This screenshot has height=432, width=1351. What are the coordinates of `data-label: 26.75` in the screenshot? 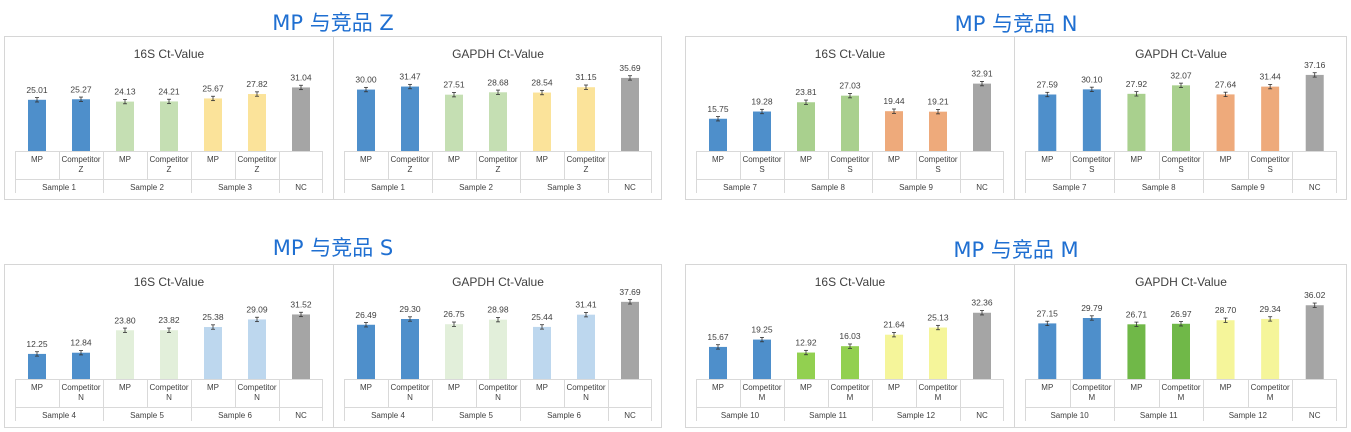 It's located at (454, 314).